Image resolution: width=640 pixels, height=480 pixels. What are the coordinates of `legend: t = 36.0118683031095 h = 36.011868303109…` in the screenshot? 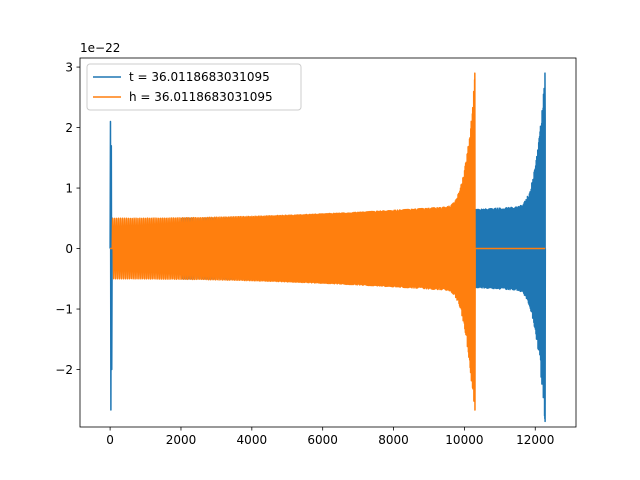 It's located at (194, 87).